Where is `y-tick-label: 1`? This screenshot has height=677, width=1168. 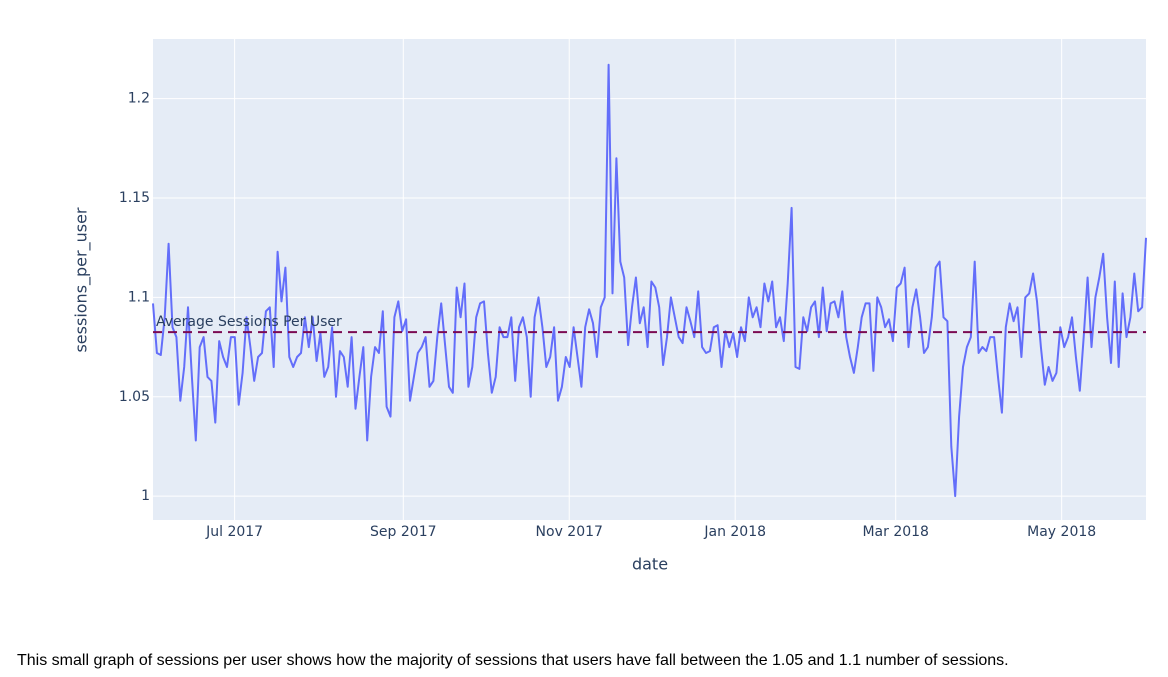
y-tick-label: 1 is located at coordinates (145, 496).